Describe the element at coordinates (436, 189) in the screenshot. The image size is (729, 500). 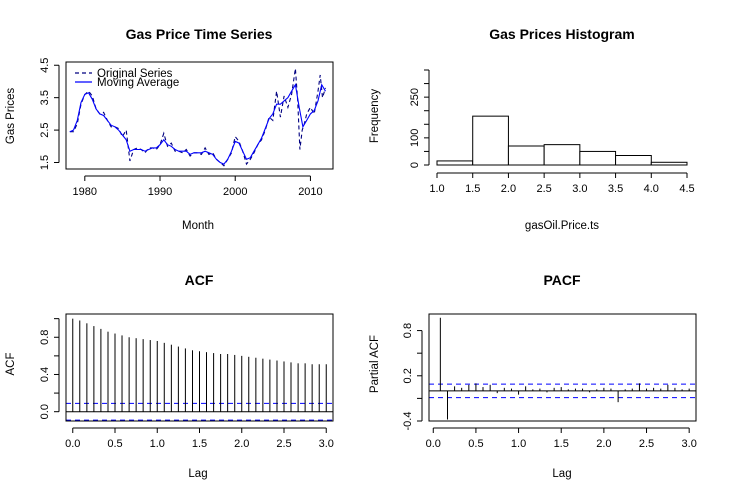
I see `histogram-x-tick-label: 1.0` at that location.